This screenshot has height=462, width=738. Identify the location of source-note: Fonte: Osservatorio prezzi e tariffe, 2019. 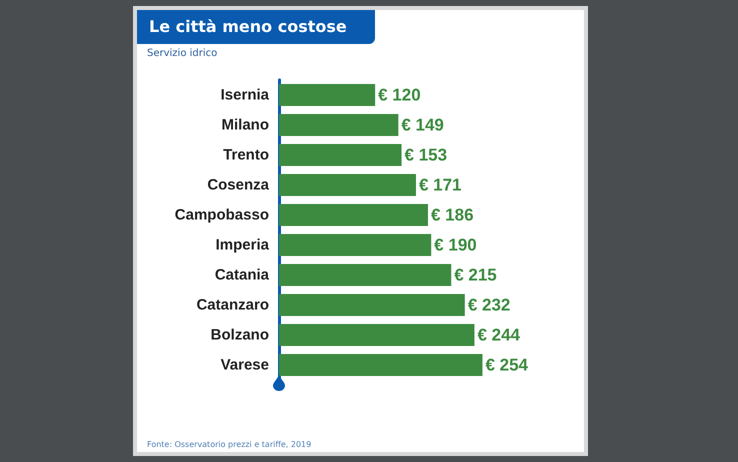
(229, 444).